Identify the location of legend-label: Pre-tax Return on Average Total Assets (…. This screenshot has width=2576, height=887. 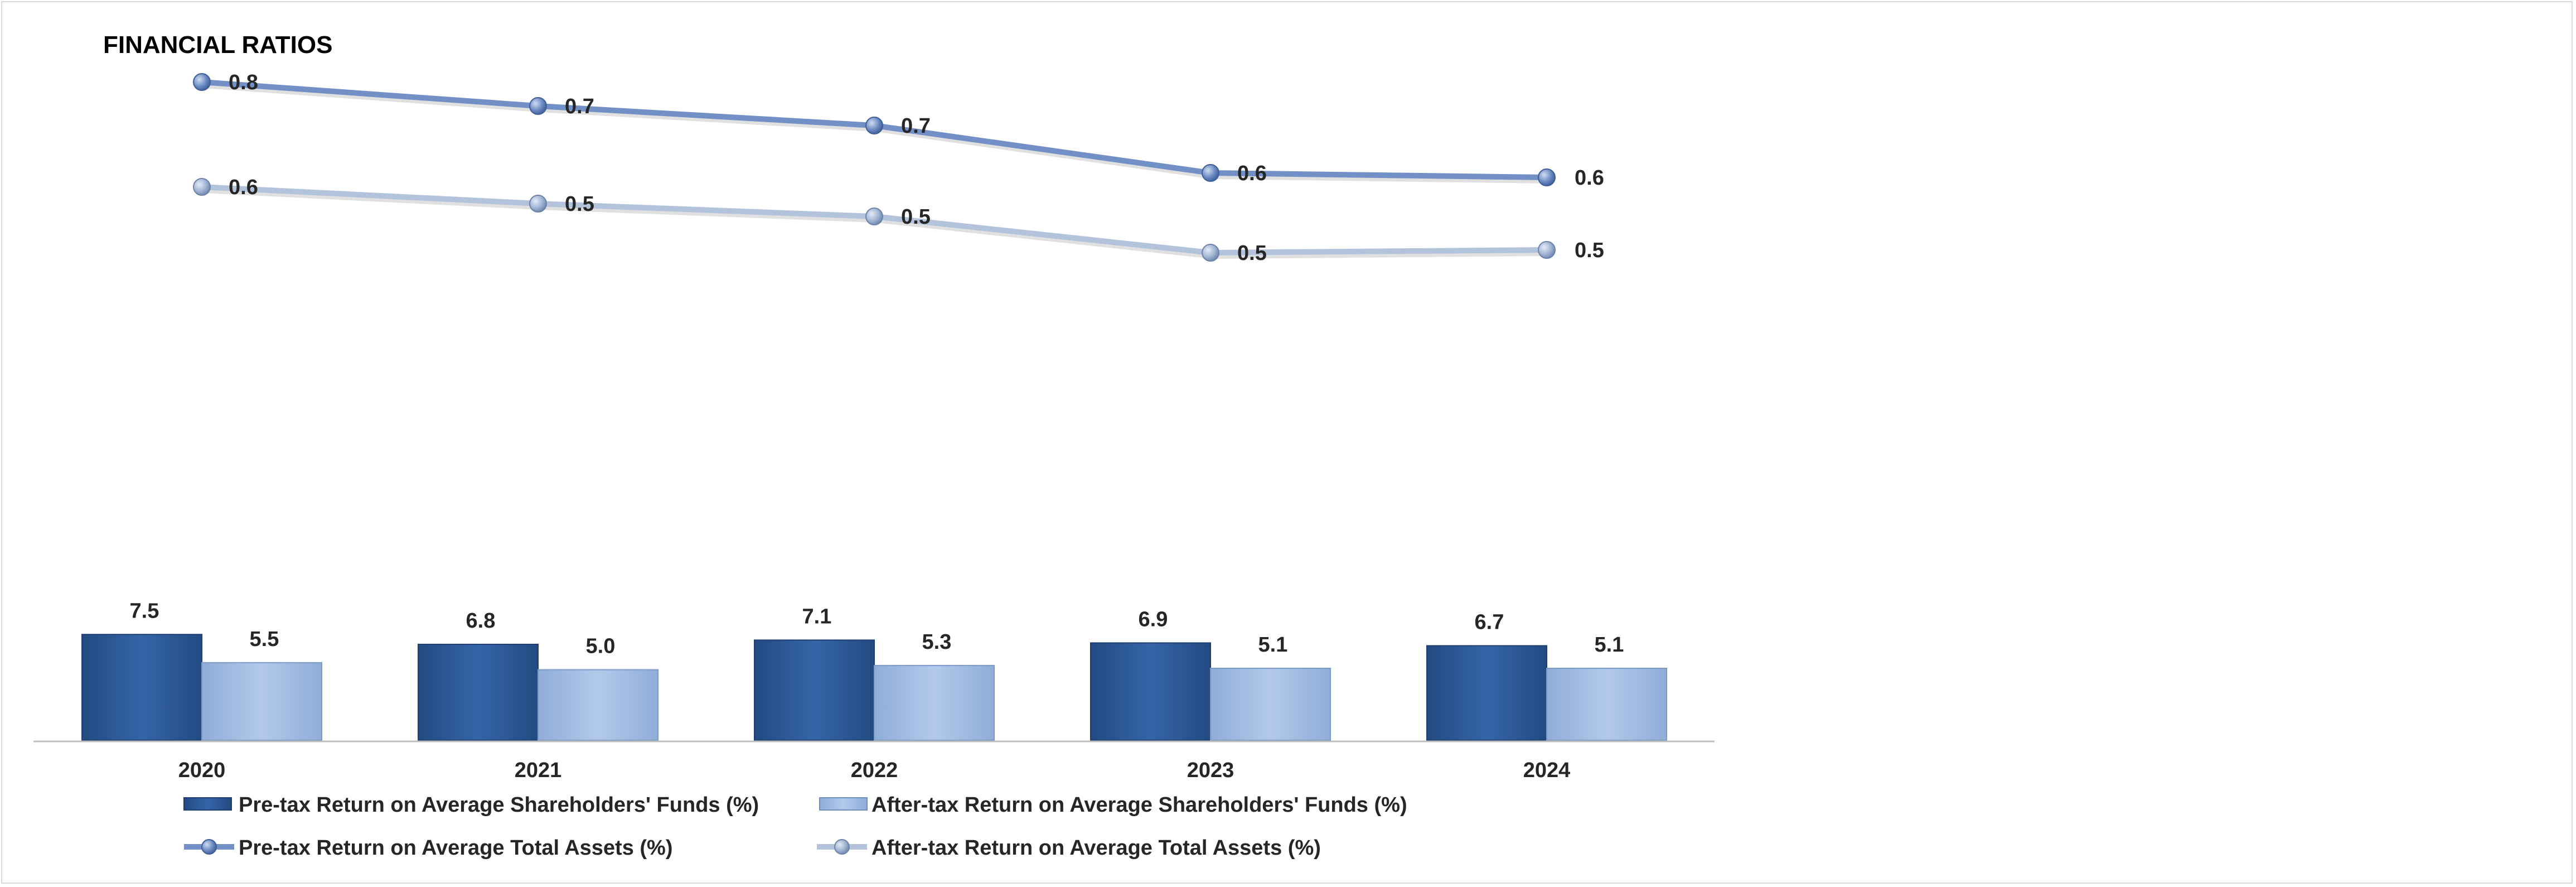
(456, 848).